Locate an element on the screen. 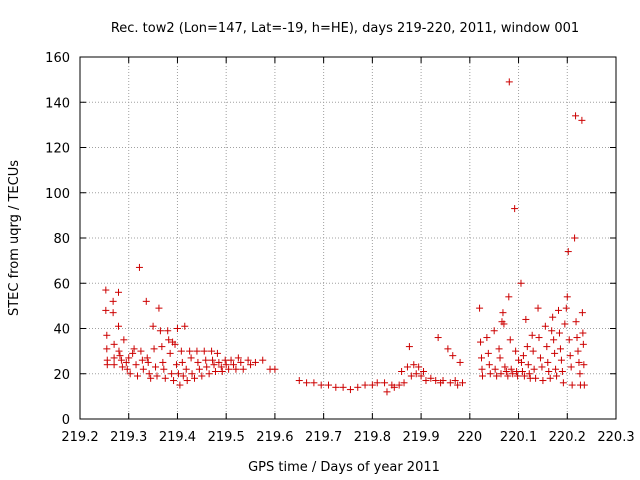 This screenshot has height=480, width=640. x-tick-label: 219.7 is located at coordinates (323, 437).